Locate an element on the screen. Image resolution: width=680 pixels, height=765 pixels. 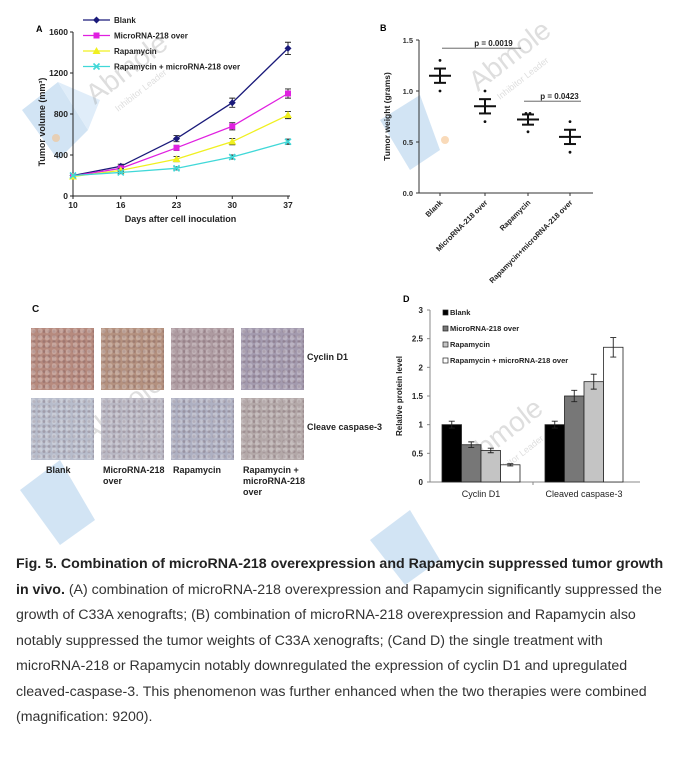
ihc-row-label: Cyclin D1 is located at coordinates (328, 357).